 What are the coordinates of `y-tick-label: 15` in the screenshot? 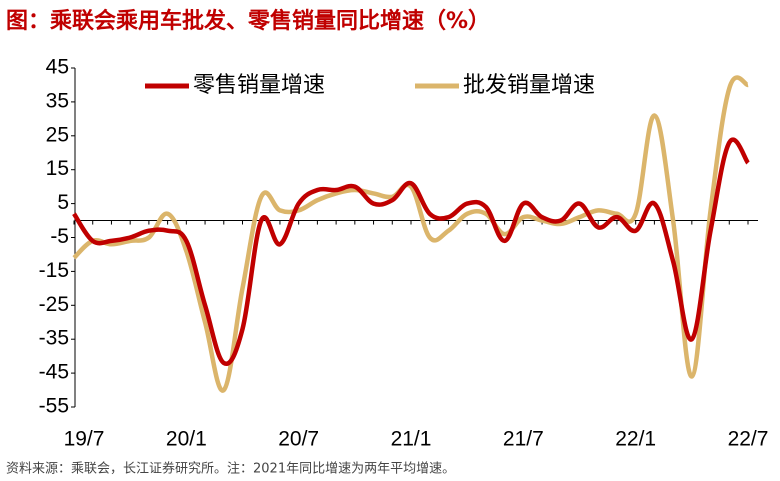 It's located at (57, 168).